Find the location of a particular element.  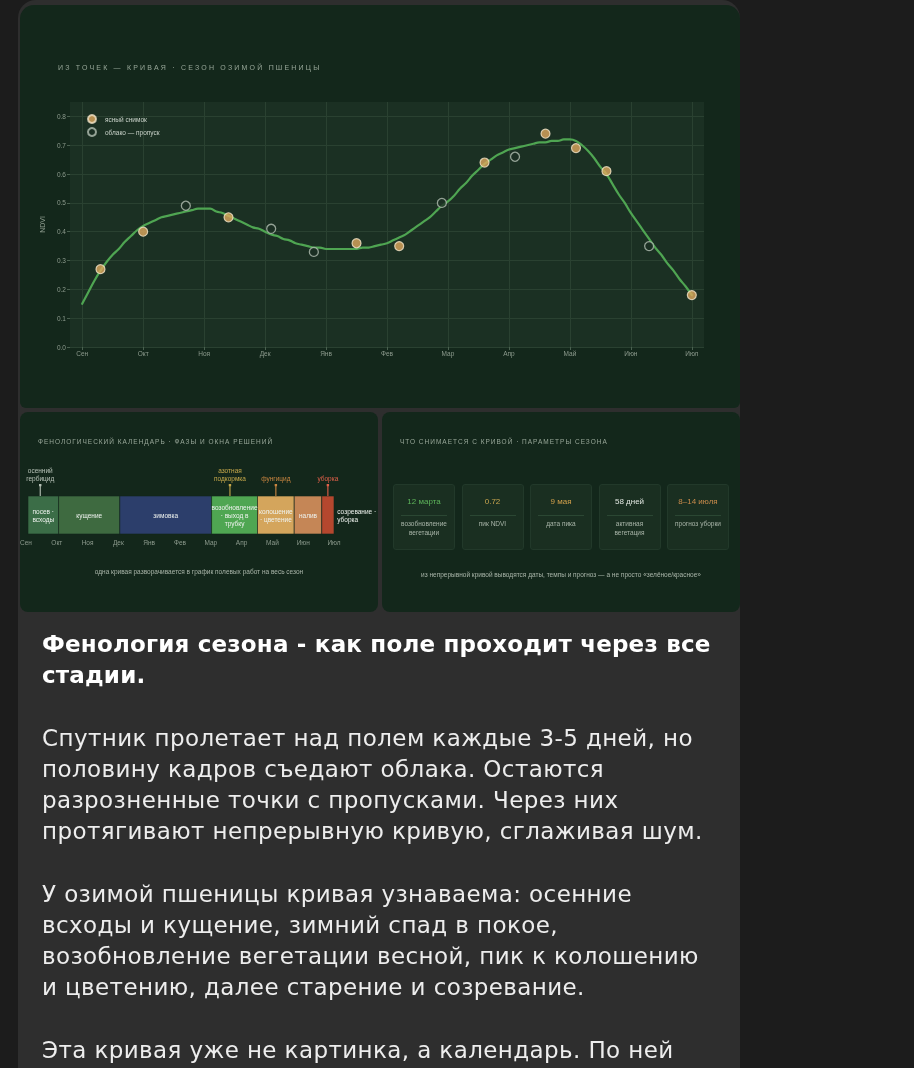

text: Эта кривая уже не картинка, а календарь. По ней is located at coordinates (358, 1050).